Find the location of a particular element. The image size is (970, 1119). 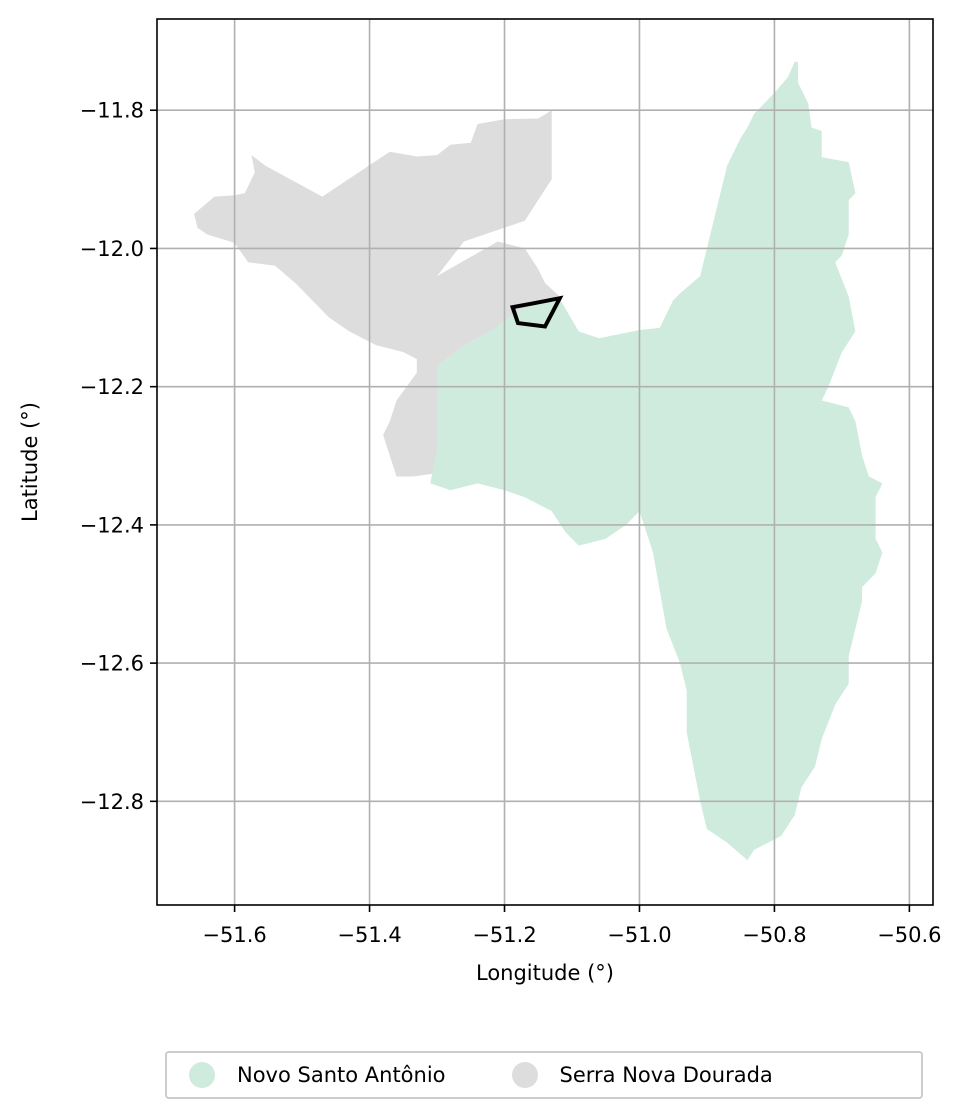

legend-label: Novo Santo Antônio is located at coordinates (341, 1075).